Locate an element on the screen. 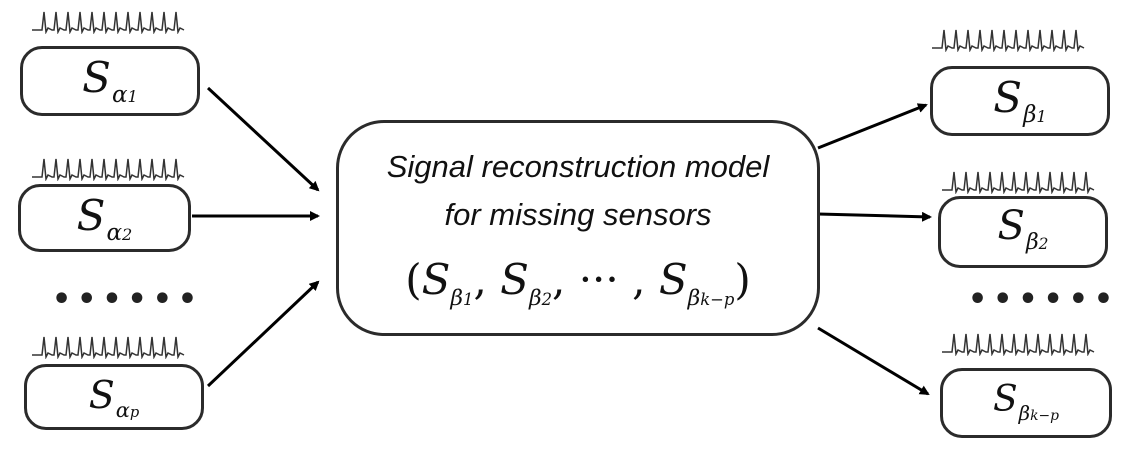 The width and height of the screenshot is (1122, 459). input-sensor-label: Sαp is located at coordinates (114, 398).